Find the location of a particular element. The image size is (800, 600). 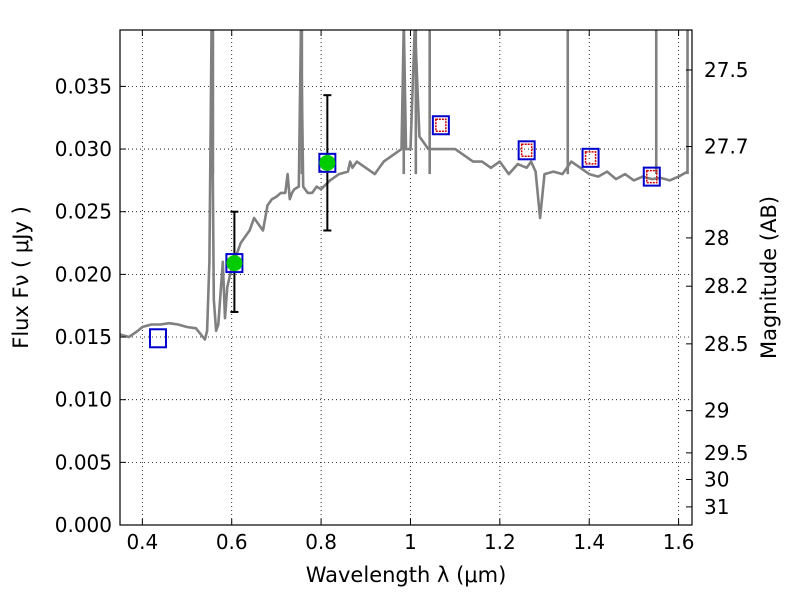

x-tick-label: 0.6 is located at coordinates (232, 542).